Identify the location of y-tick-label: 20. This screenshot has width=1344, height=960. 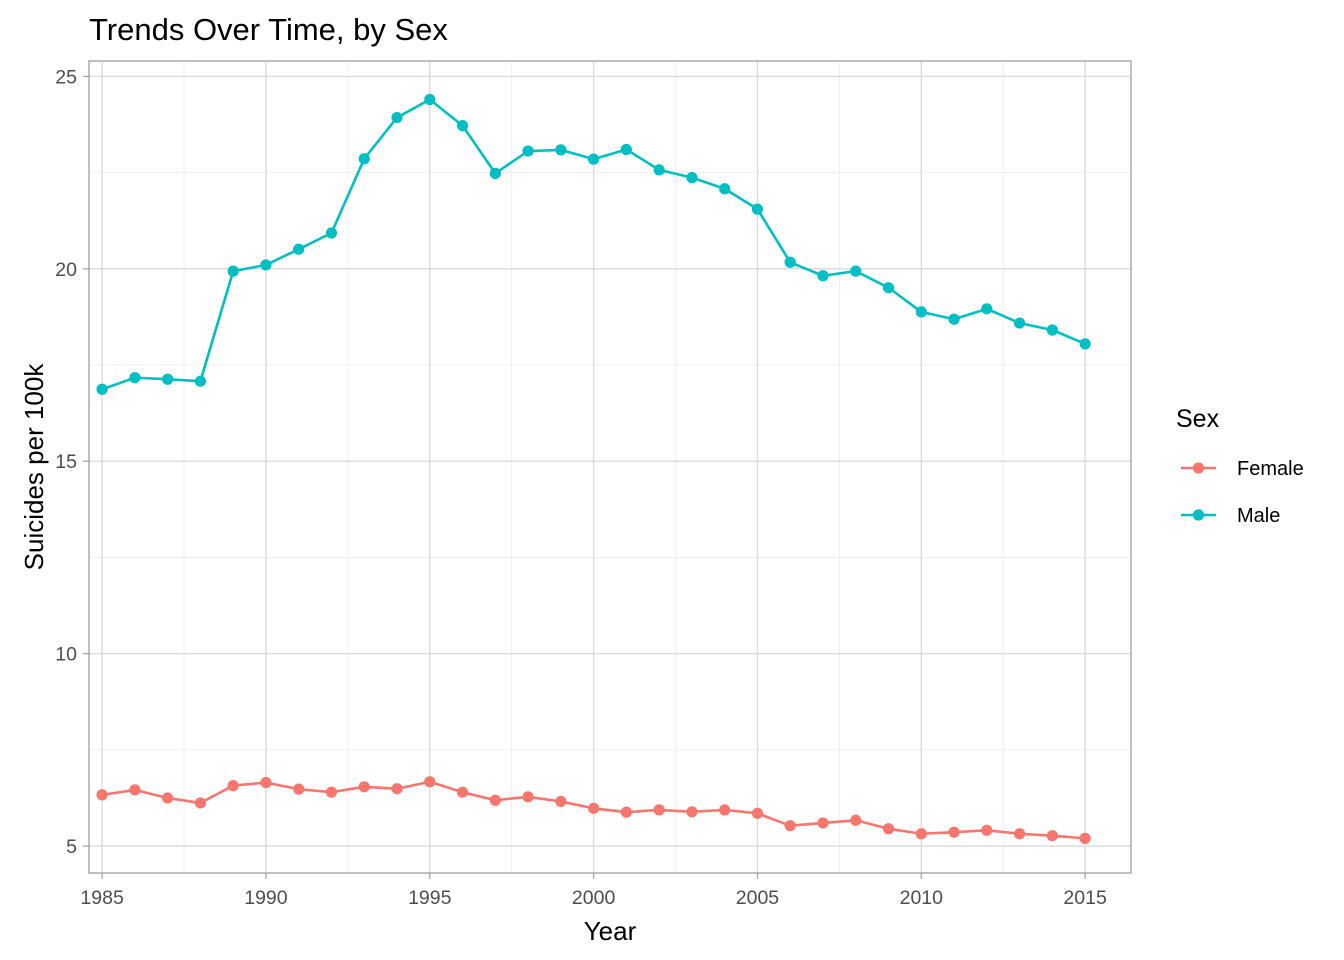
(66, 270).